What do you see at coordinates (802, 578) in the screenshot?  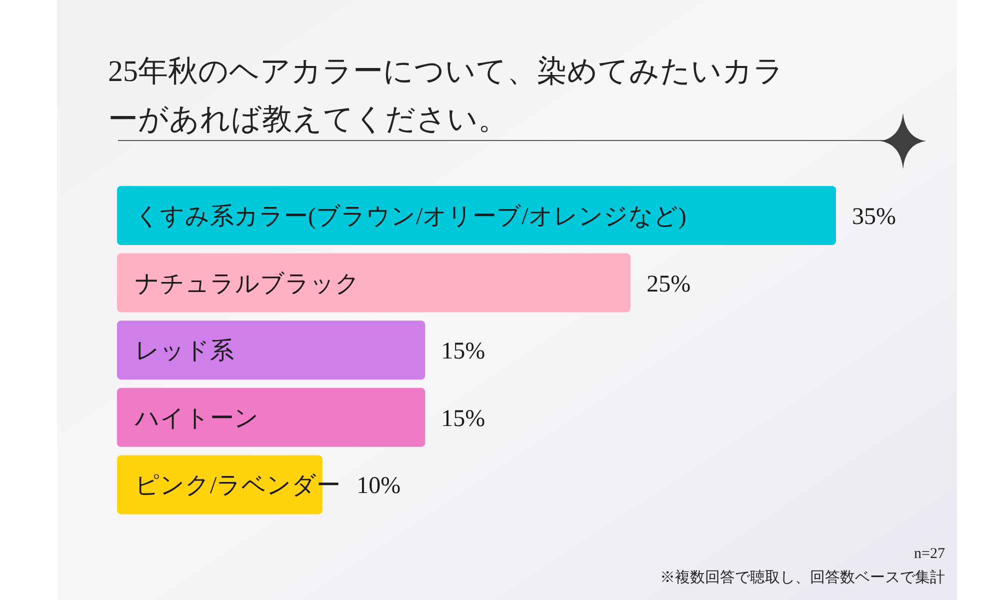 I see `annotation: ※複数回答で聴取し、回答数ベースで集計` at bounding box center [802, 578].